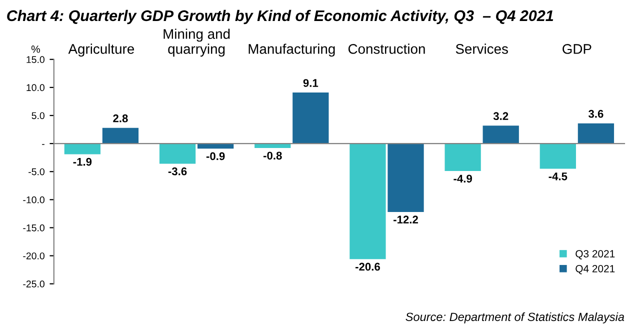 This screenshot has width=634, height=330. What do you see at coordinates (177, 171) in the screenshot?
I see `data-label: -3.6` at bounding box center [177, 171].